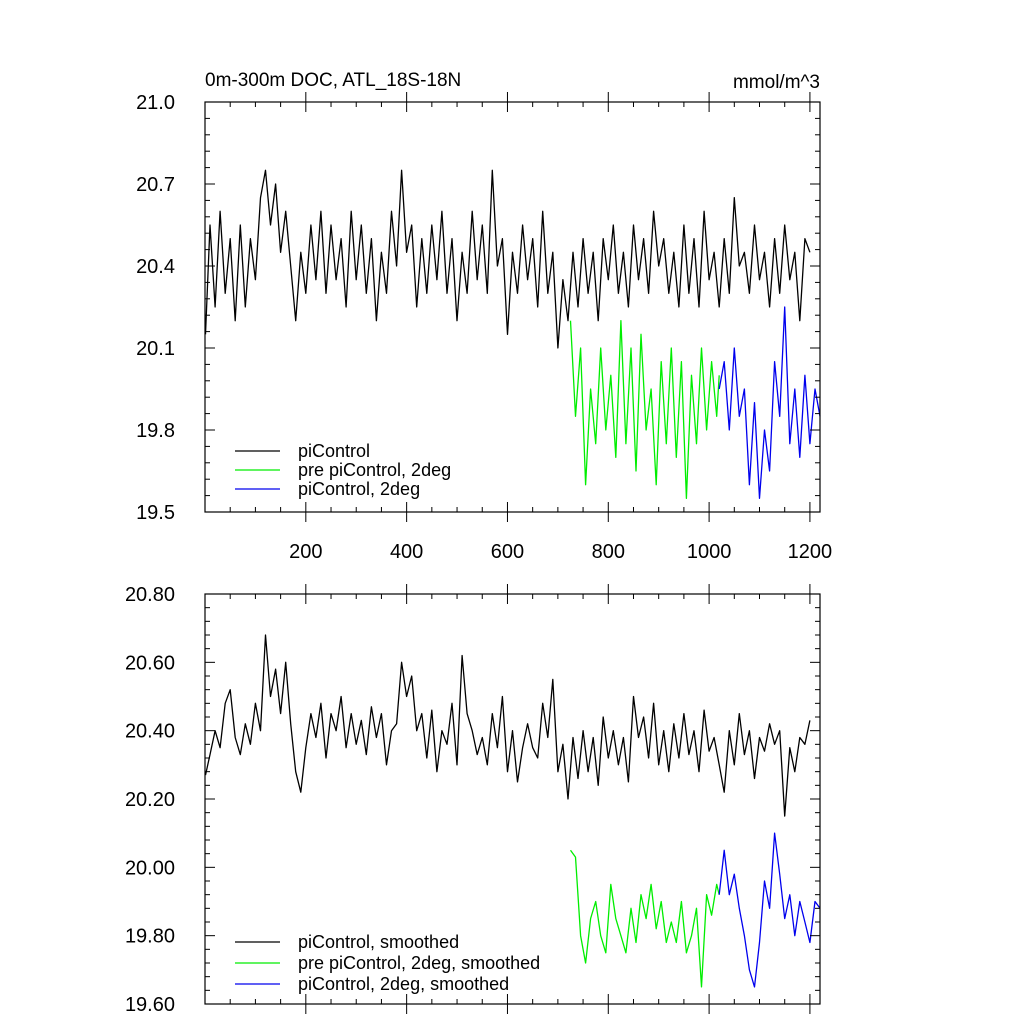  I want to click on bottom-legend-label-3: piControl, 2deg, smoothed, so click(403, 984).